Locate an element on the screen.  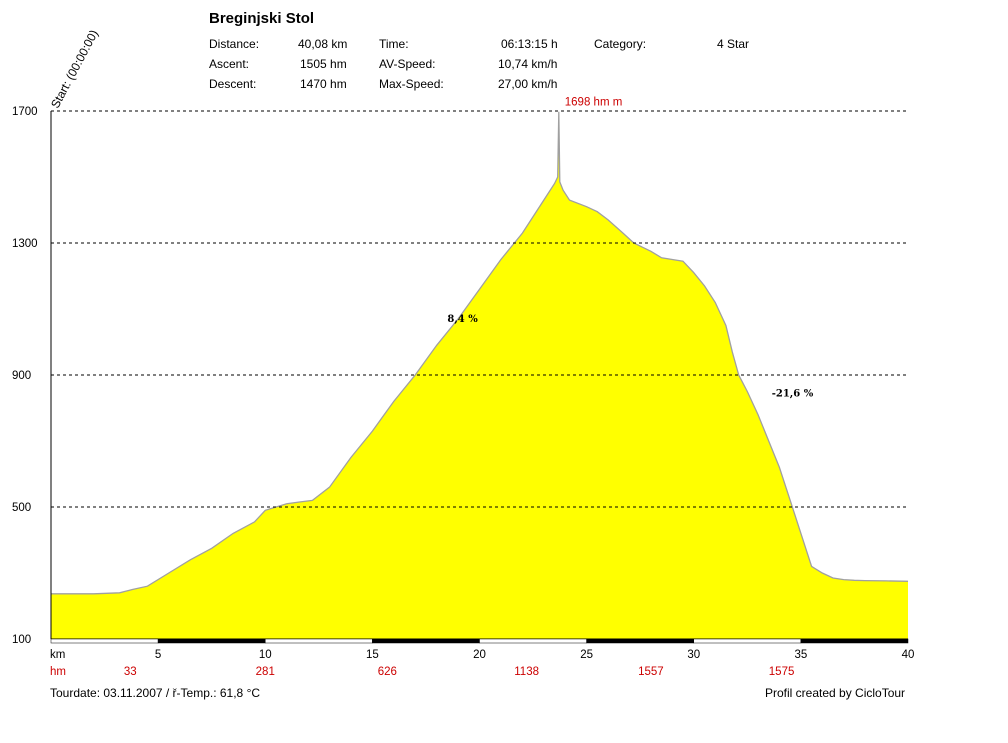
y-tick-label: 500 is located at coordinates (21, 508).